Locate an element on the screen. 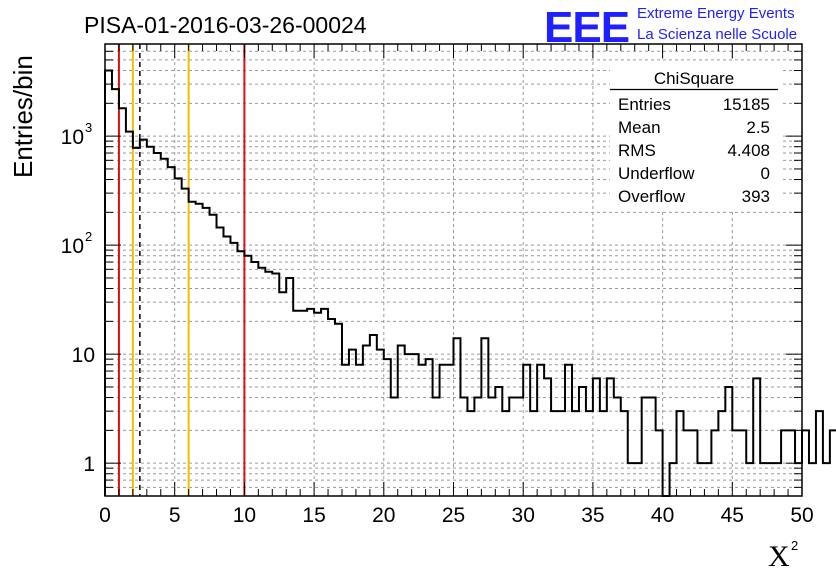 The height and width of the screenshot is (572, 836). y-tick-label-10: 10 is located at coordinates (83, 355).